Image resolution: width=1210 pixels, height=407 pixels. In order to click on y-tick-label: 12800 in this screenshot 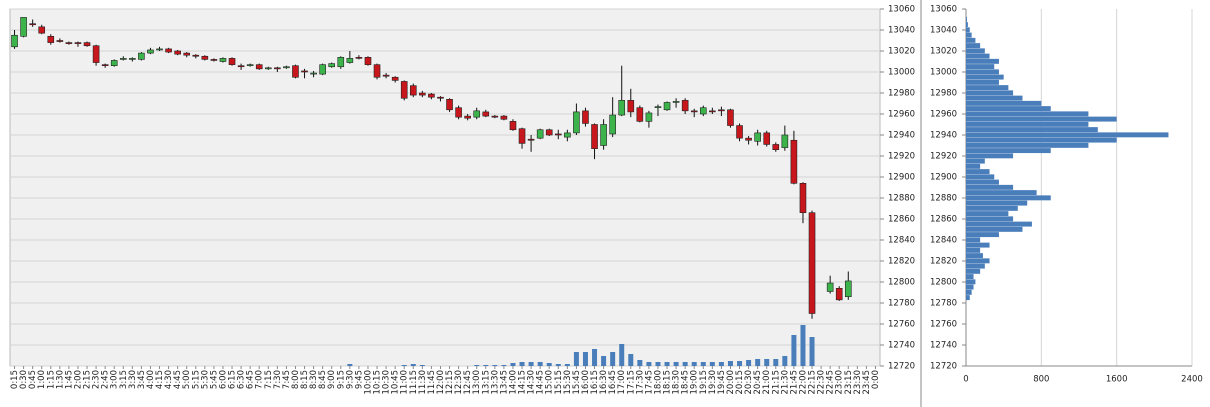, I will do `click(943, 283)`.